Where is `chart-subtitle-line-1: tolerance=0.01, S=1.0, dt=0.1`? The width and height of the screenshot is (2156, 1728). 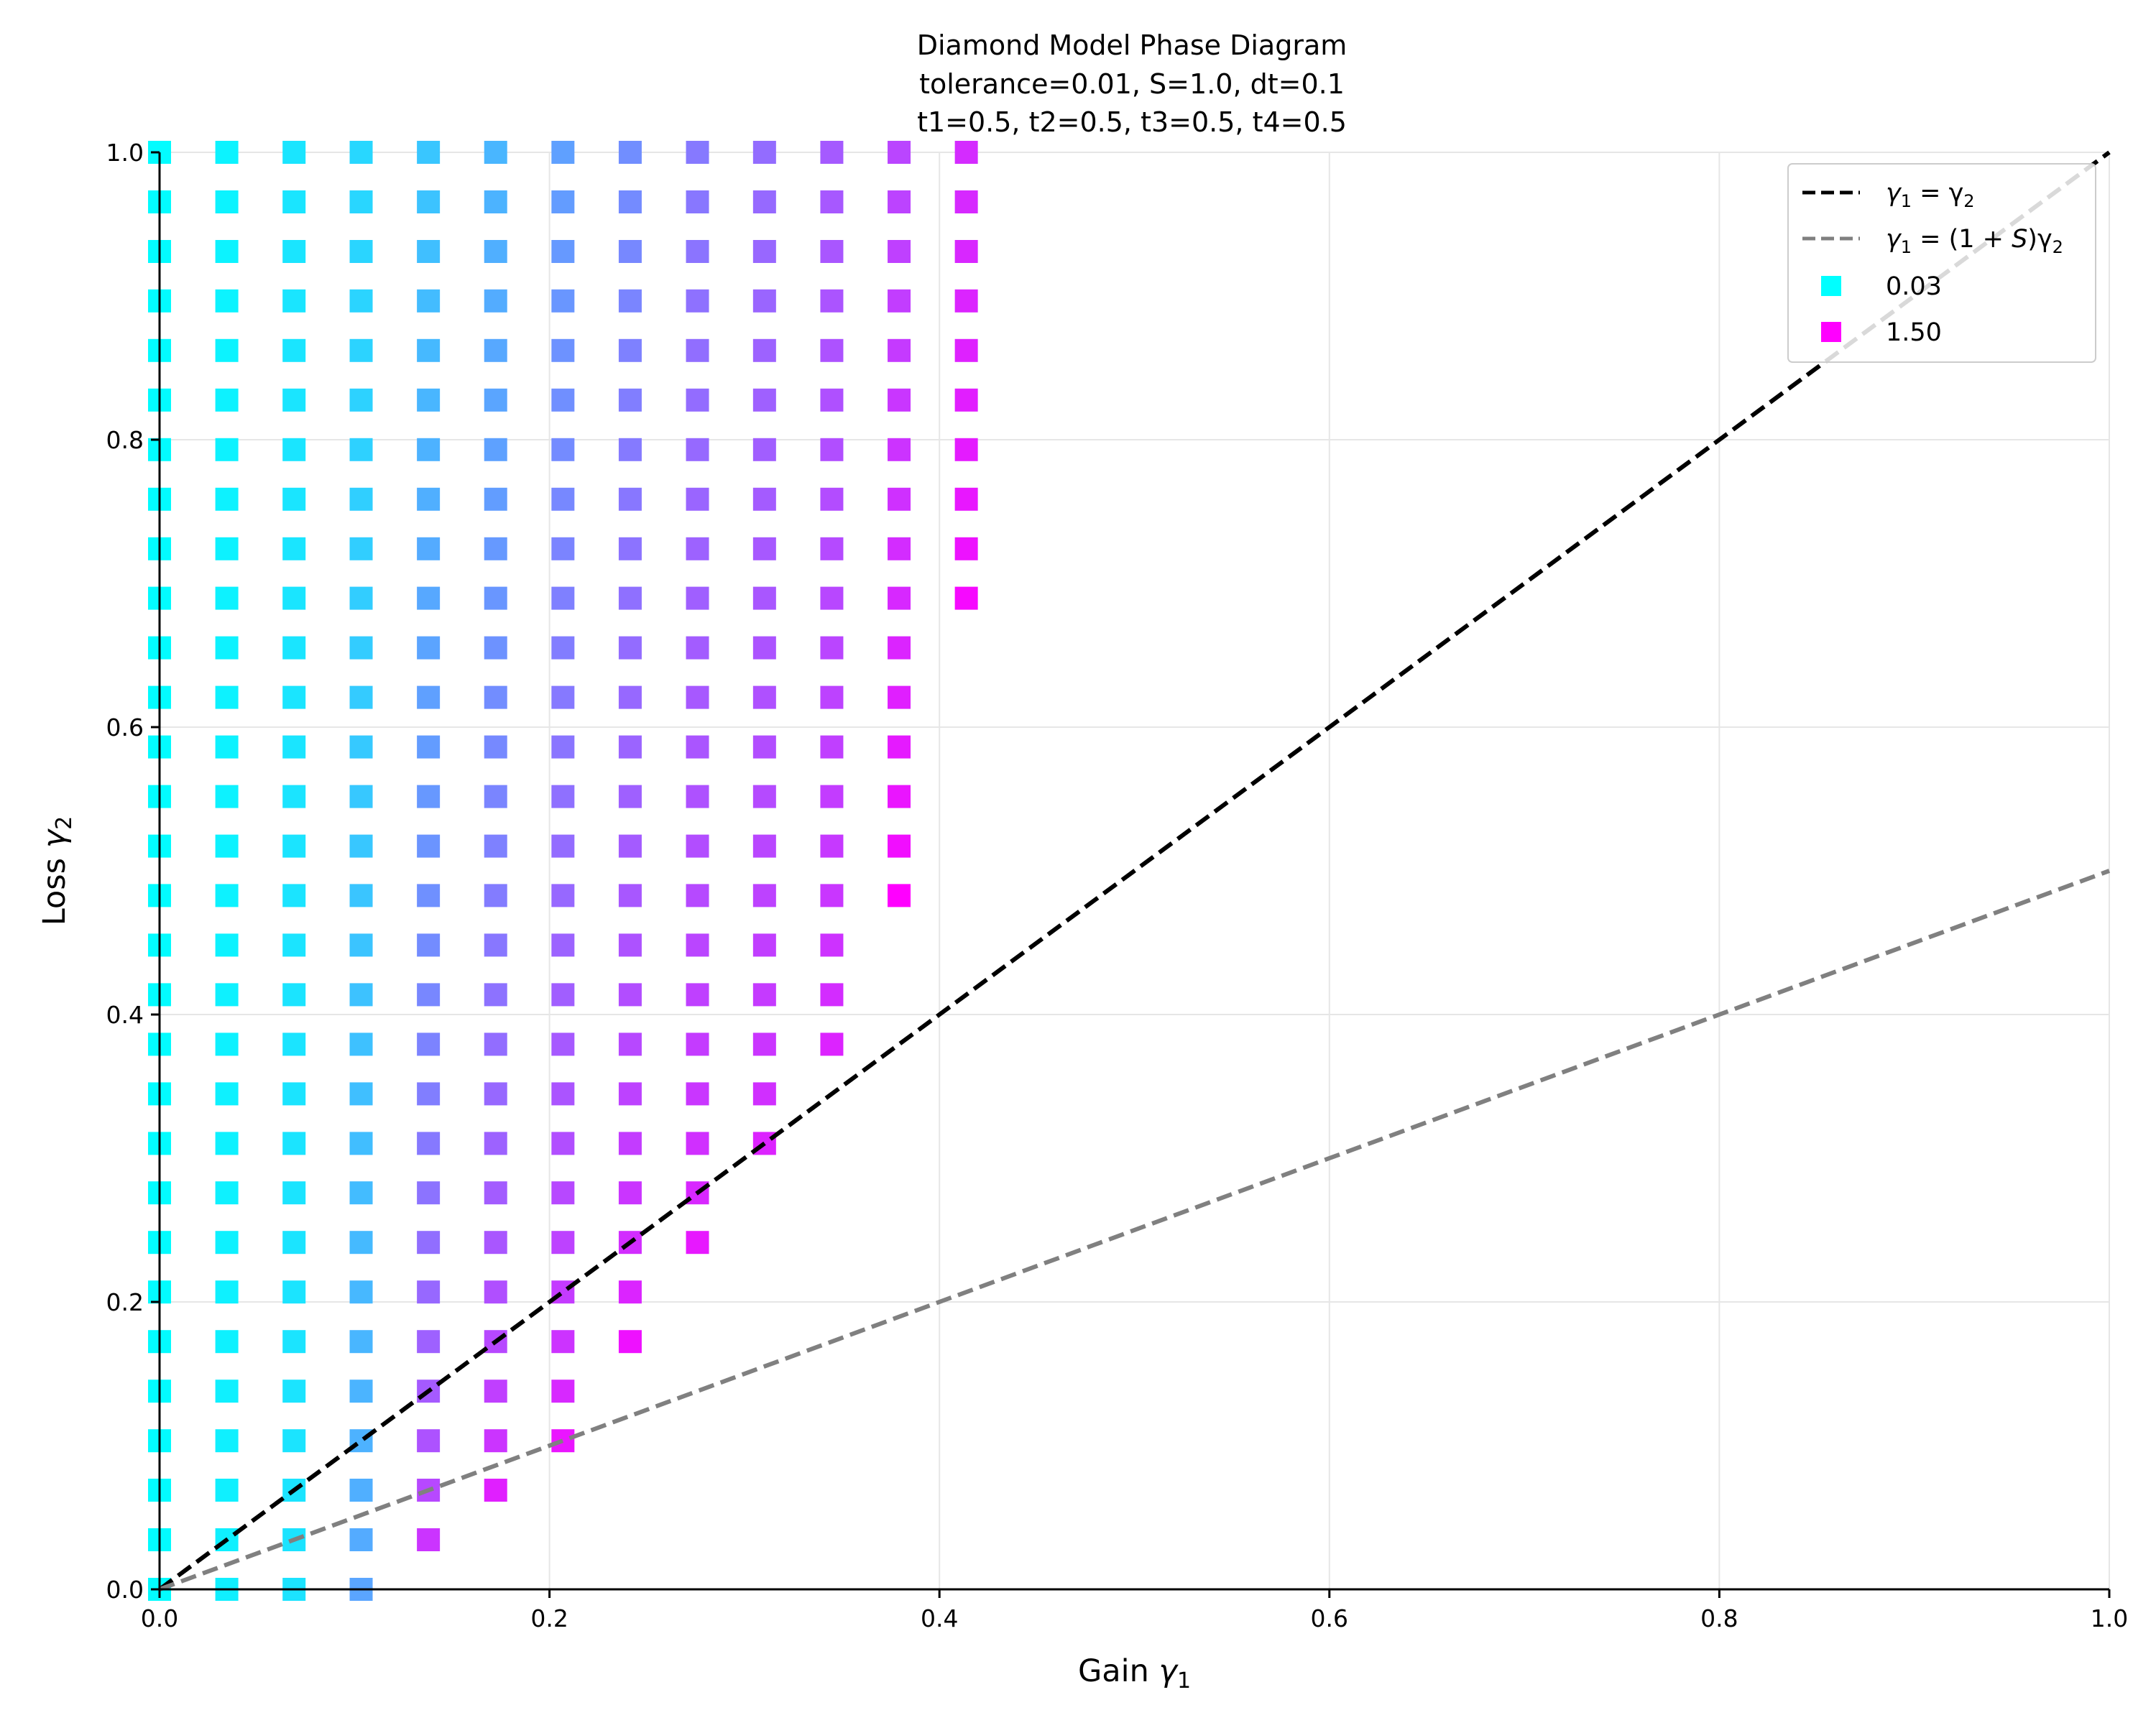
chart-subtitle-line-1: tolerance=0.01, S=1.0, dt=0.1 is located at coordinates (1132, 84).